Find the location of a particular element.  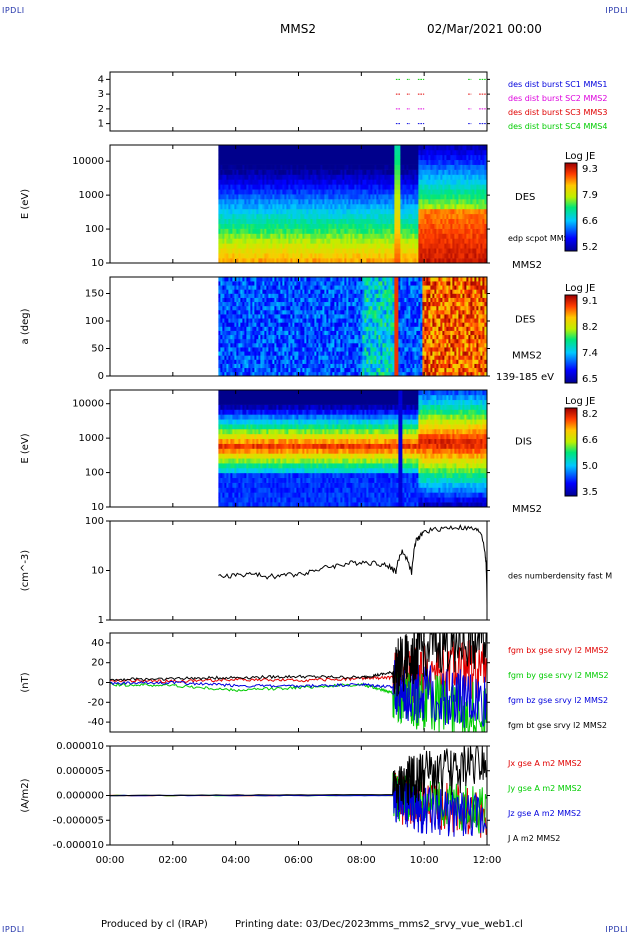

panel-side-label: 139-185 eV is located at coordinates (525, 377).